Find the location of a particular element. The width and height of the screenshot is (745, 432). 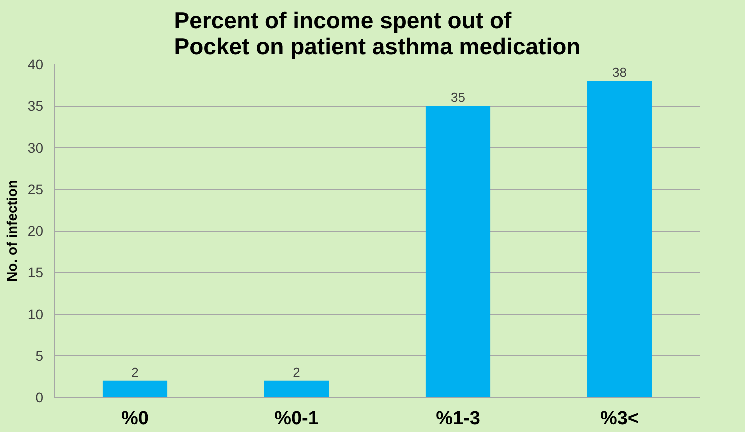

y-tick-label: 30 is located at coordinates (36, 148).